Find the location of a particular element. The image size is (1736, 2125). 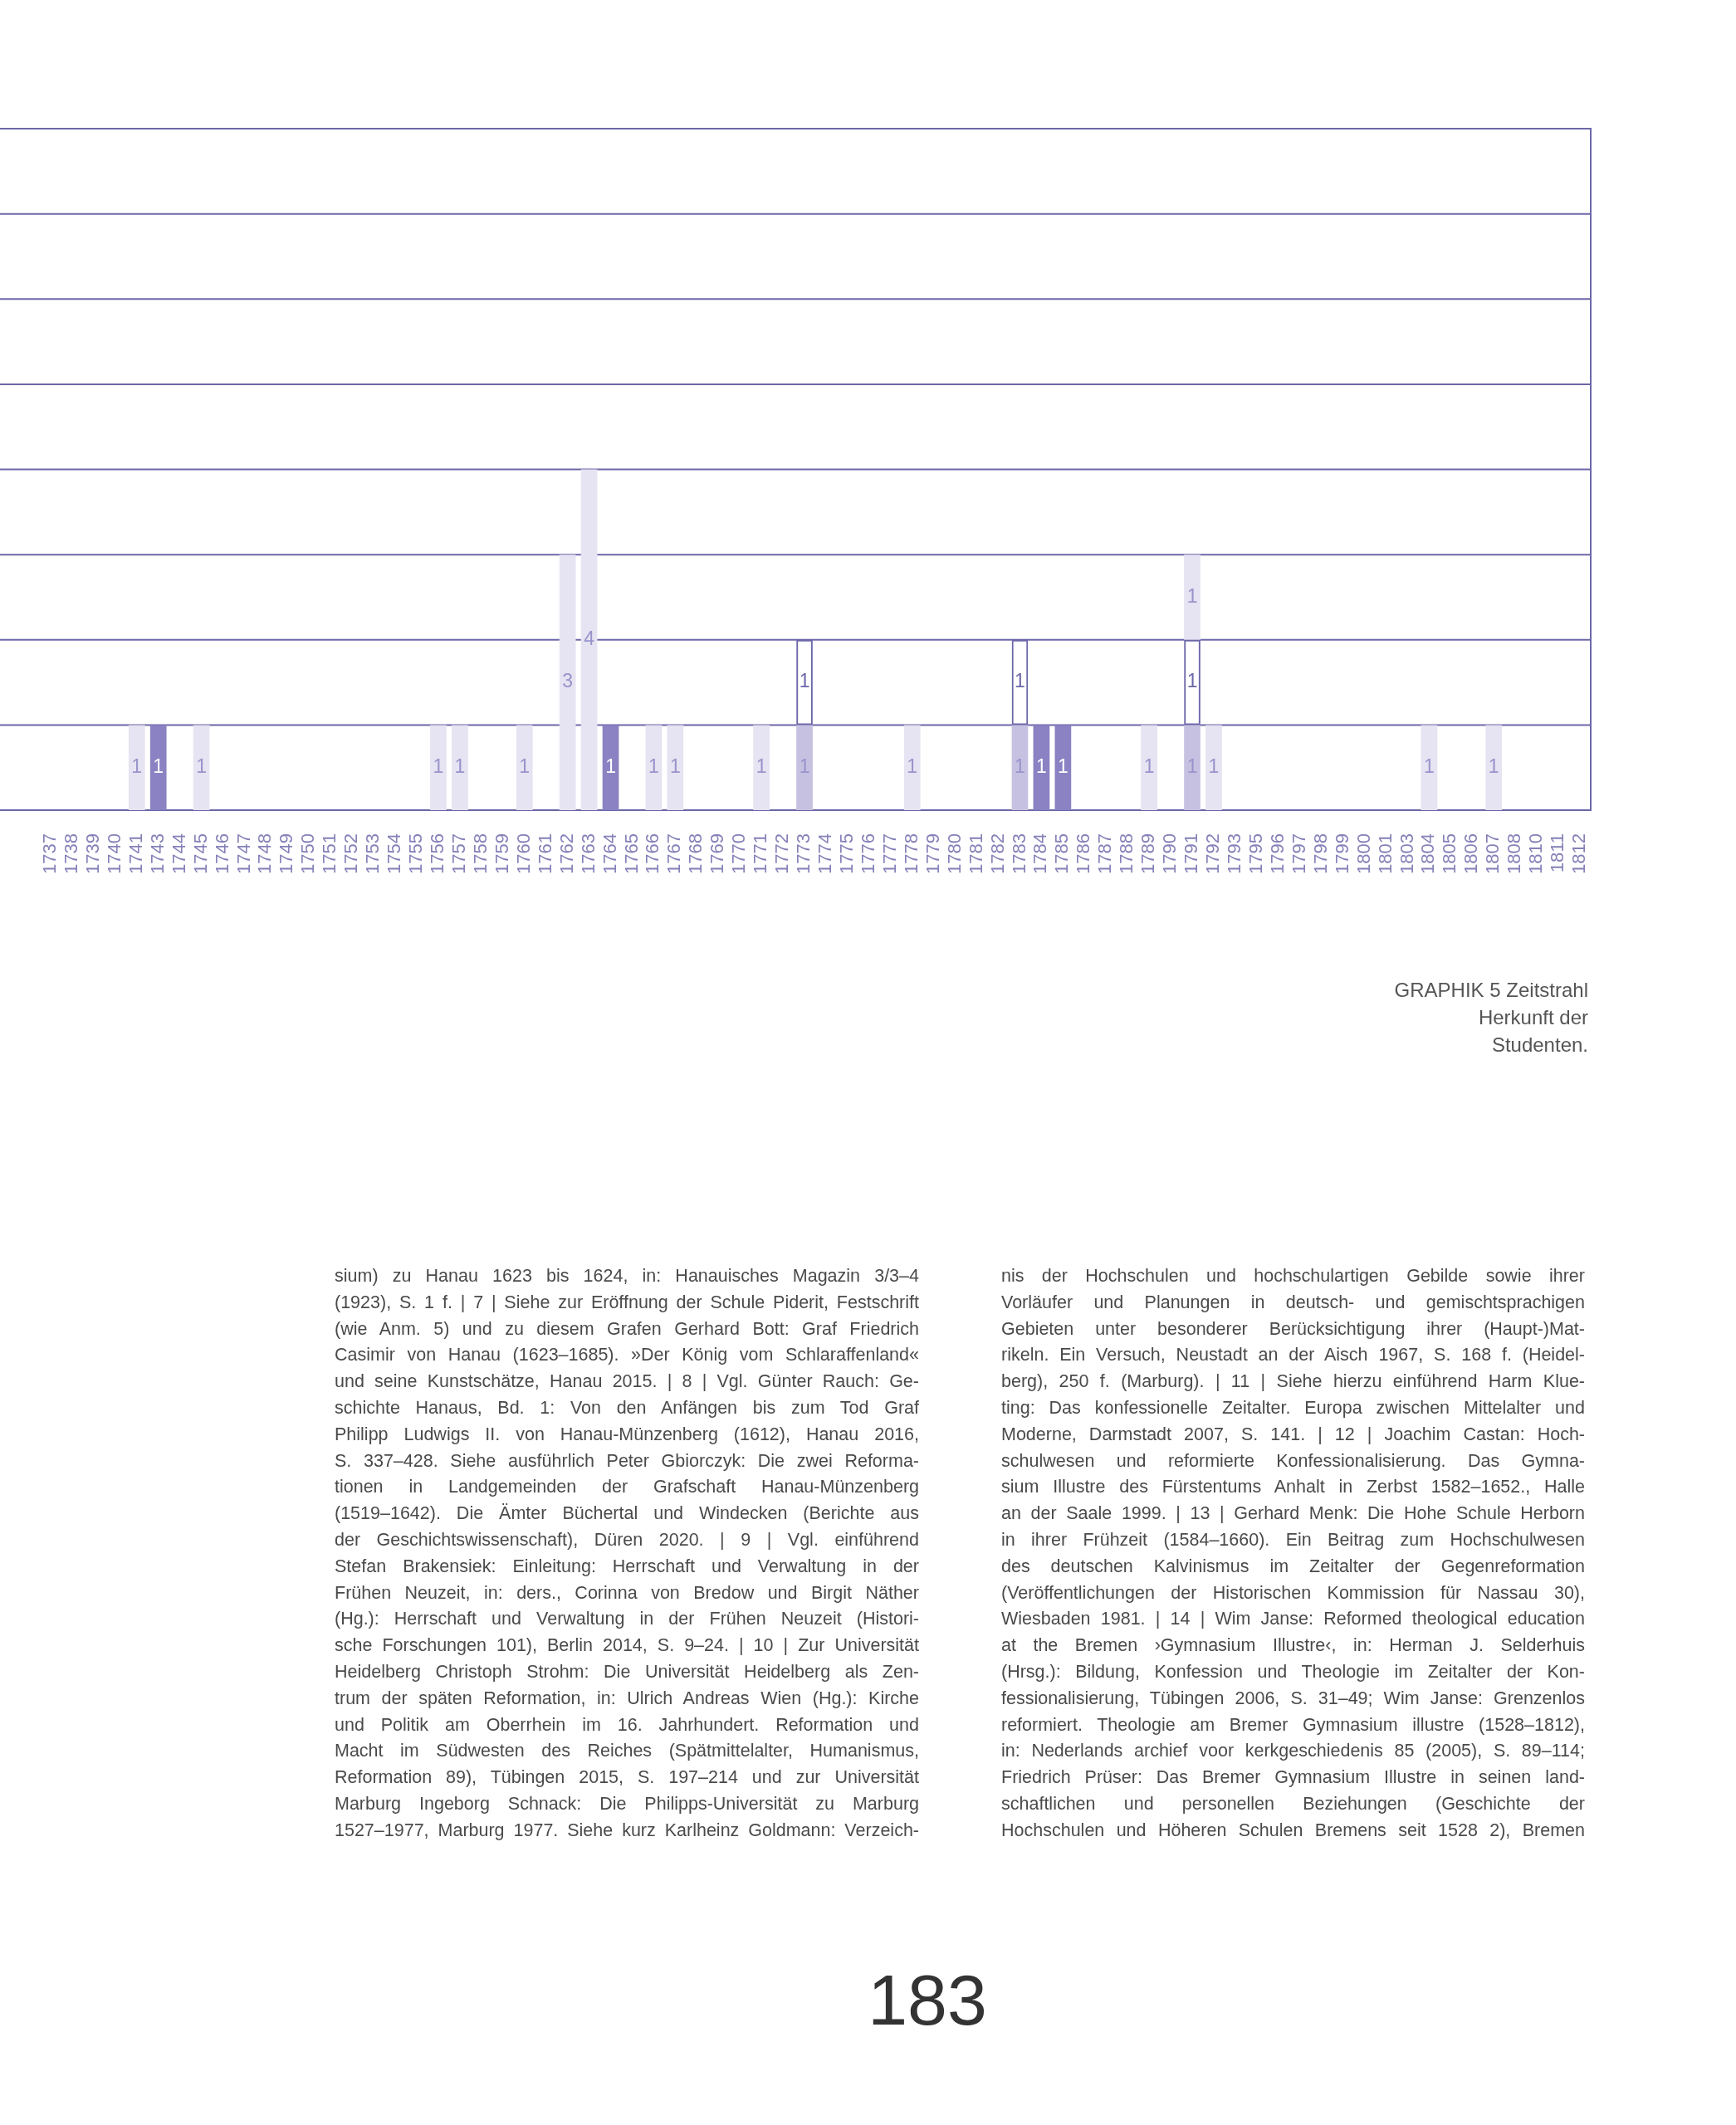

x-tick-label: 1800 is located at coordinates (1363, 853).